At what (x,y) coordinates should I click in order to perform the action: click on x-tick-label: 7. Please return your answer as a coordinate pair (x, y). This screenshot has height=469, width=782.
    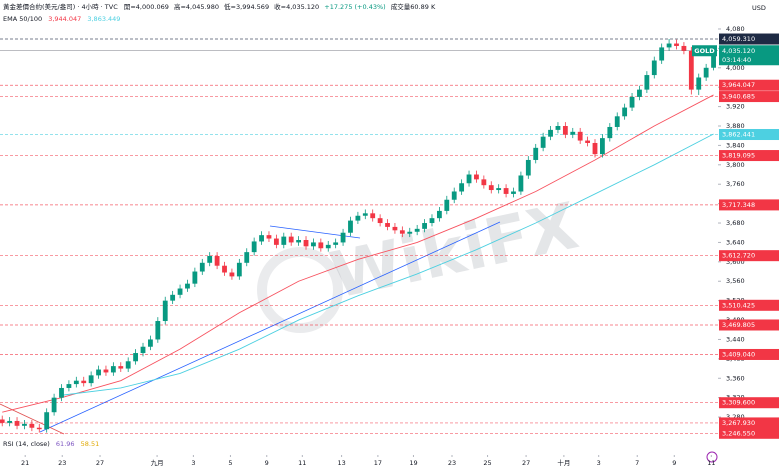
    Looking at the image, I should click on (637, 463).